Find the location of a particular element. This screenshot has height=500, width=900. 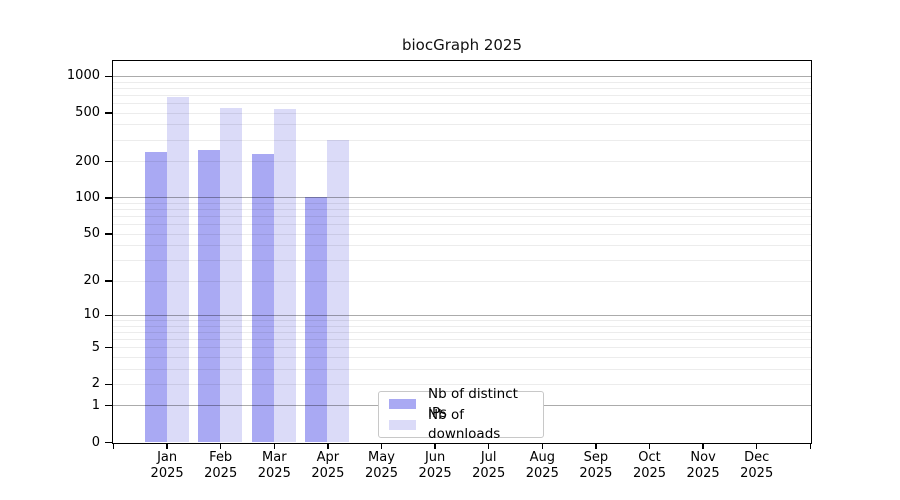

x-axis-label-dec: Dec 2025 is located at coordinates (757, 466).